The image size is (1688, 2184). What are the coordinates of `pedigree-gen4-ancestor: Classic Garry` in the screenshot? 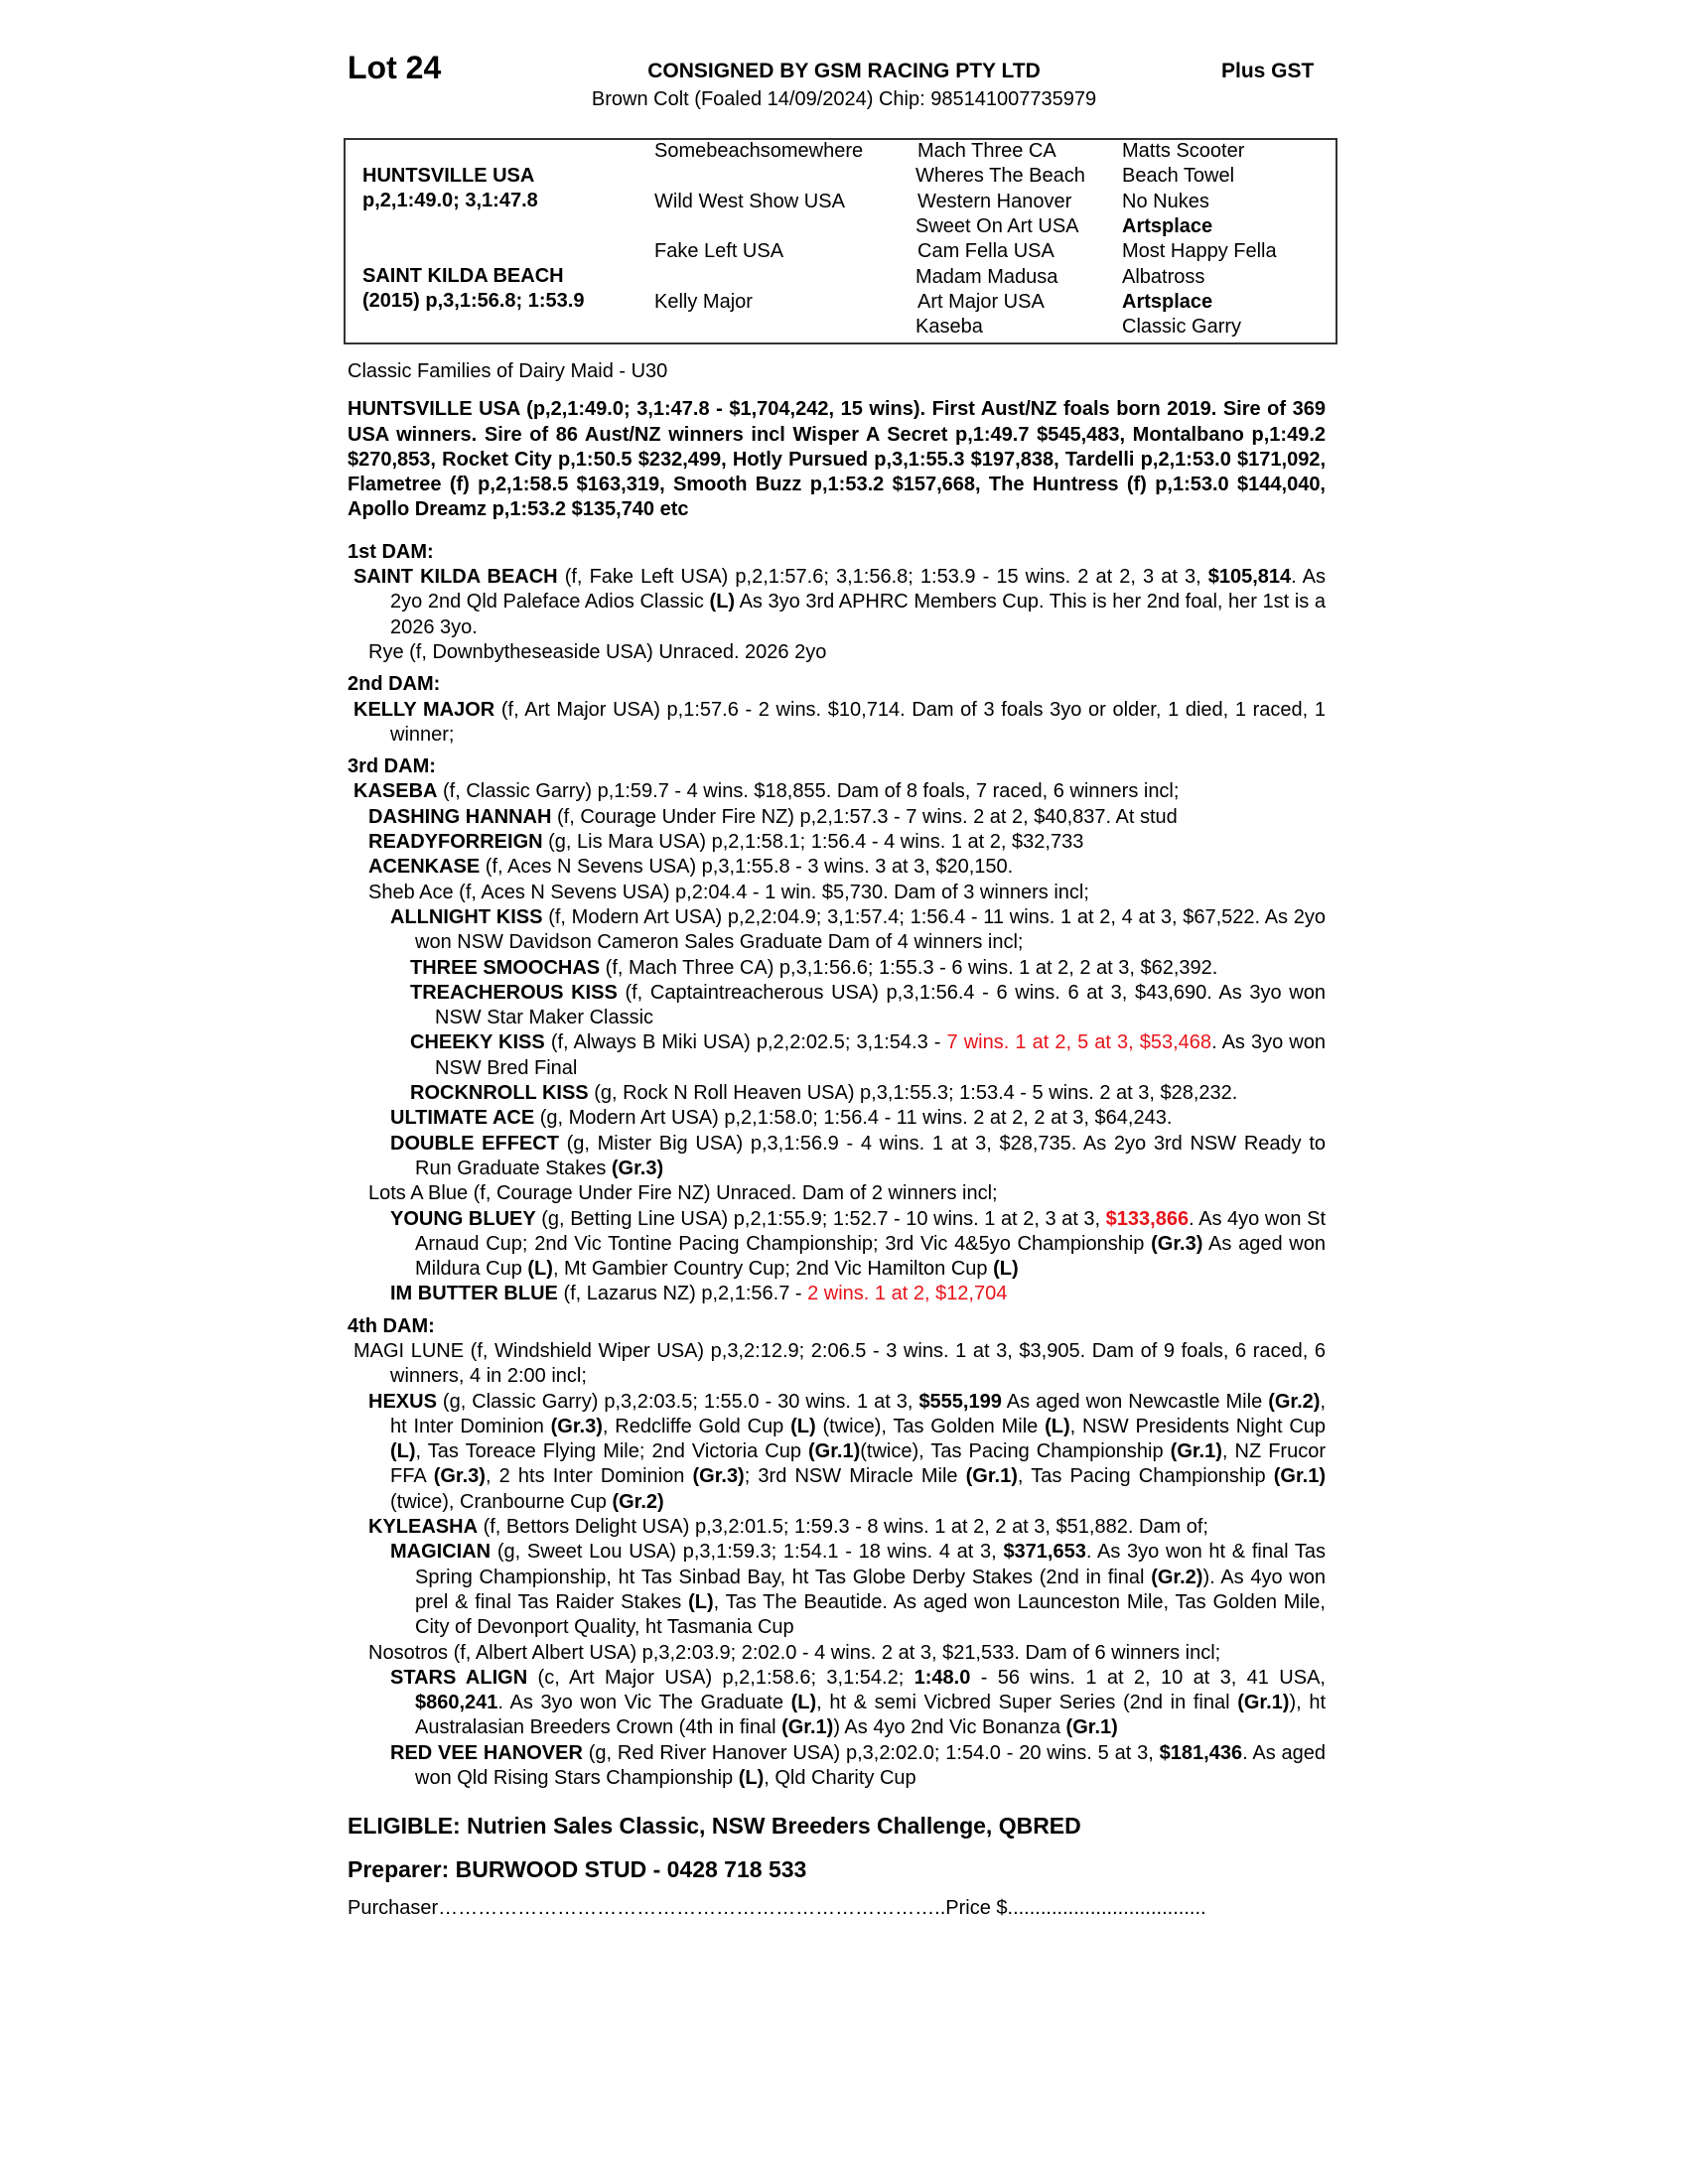 It's located at (1182, 327).